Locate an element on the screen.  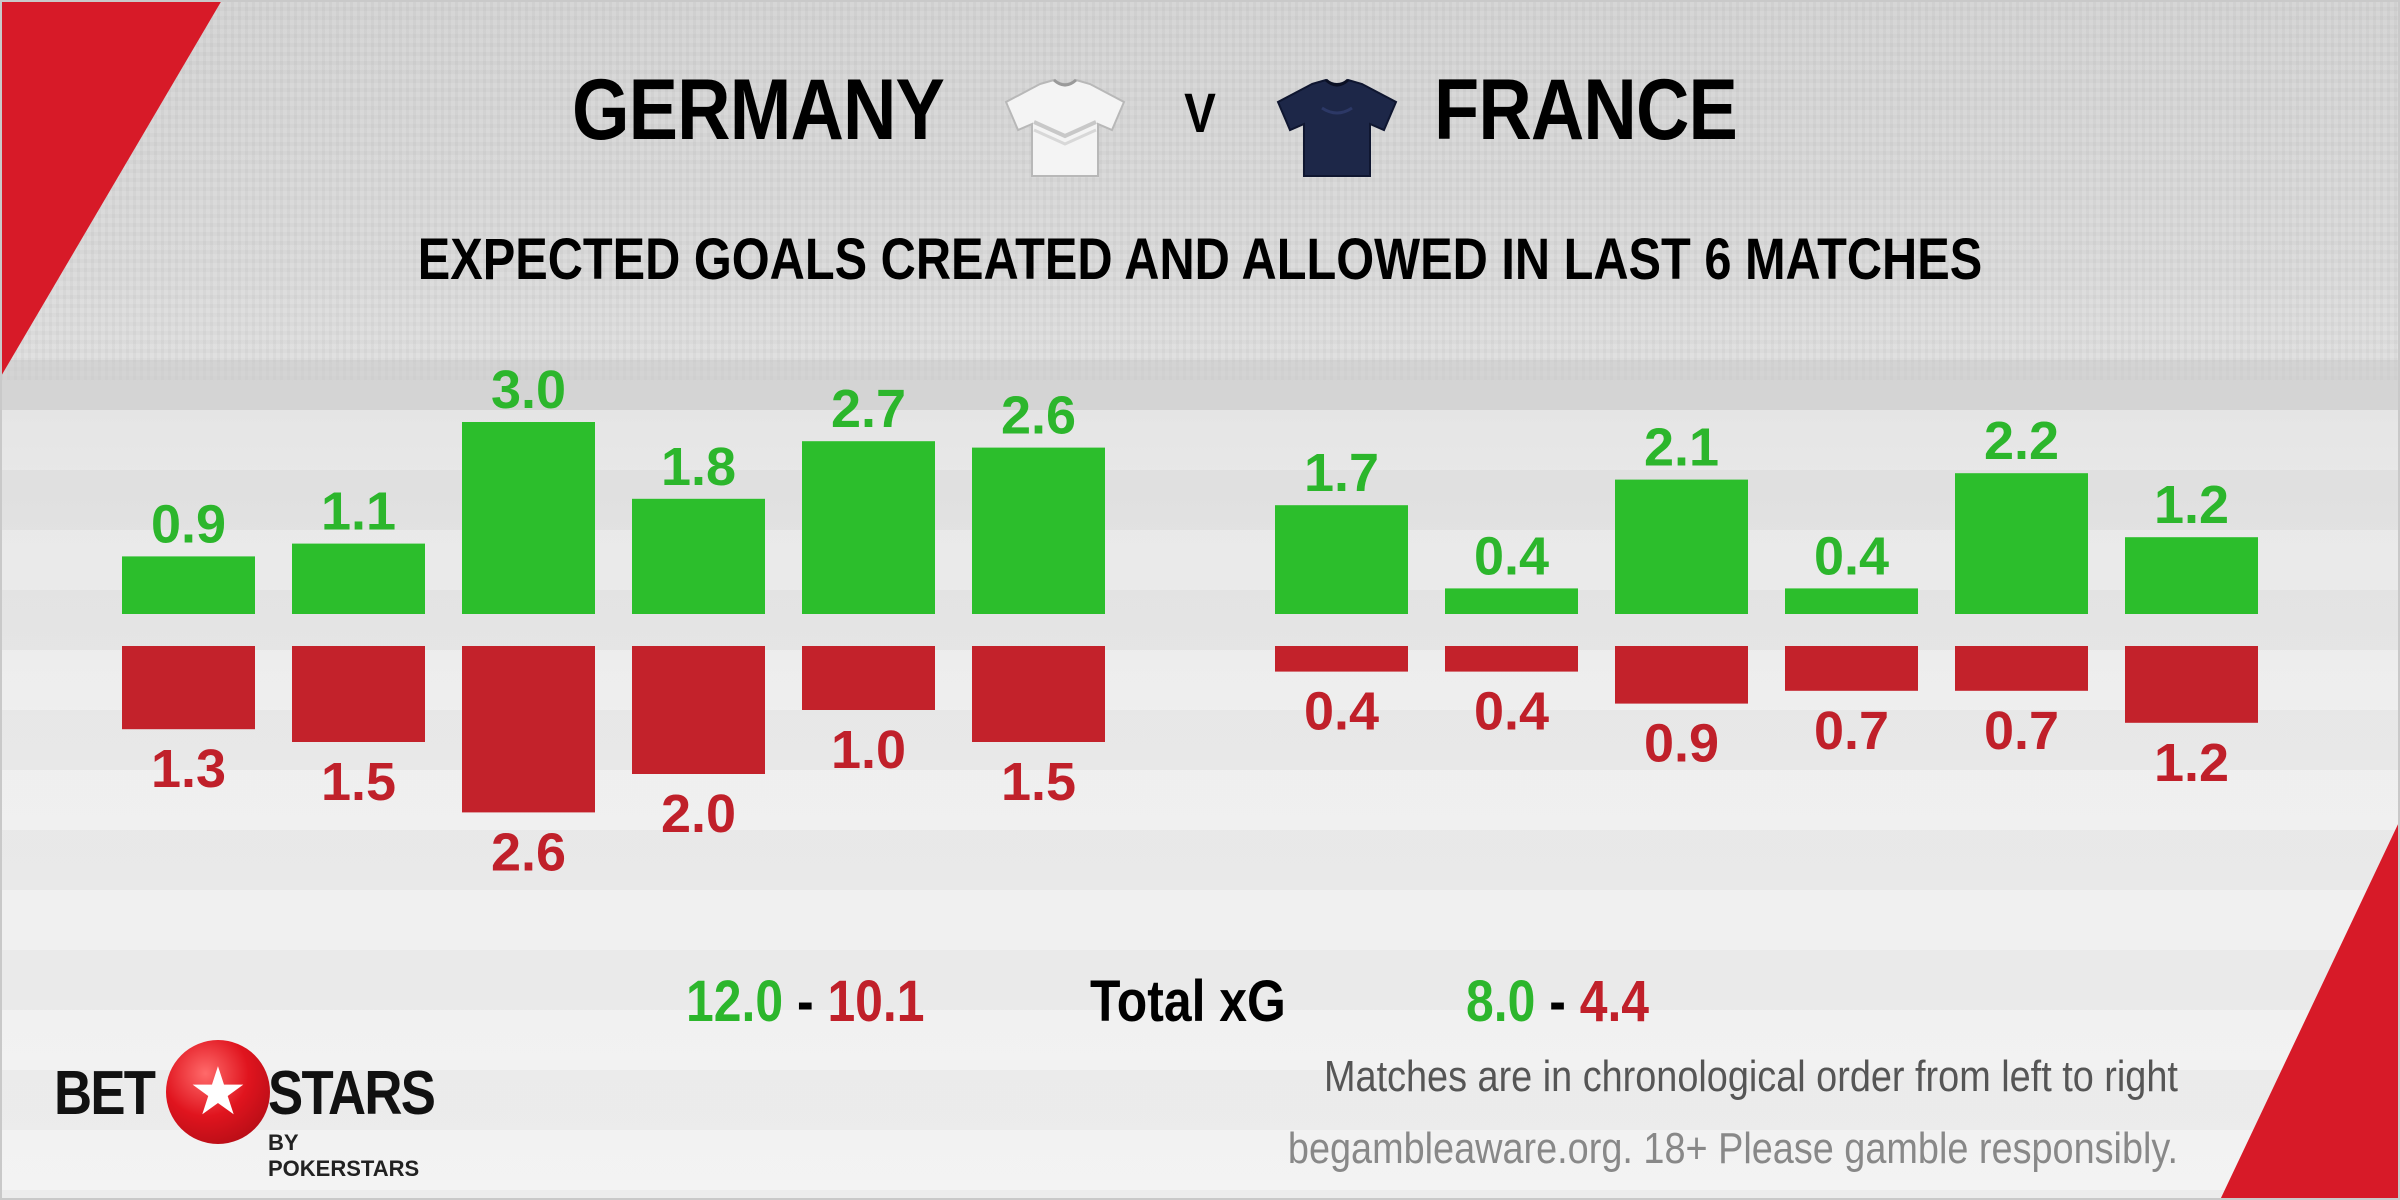
home-total-allowed: 10.1 is located at coordinates (876, 1001).